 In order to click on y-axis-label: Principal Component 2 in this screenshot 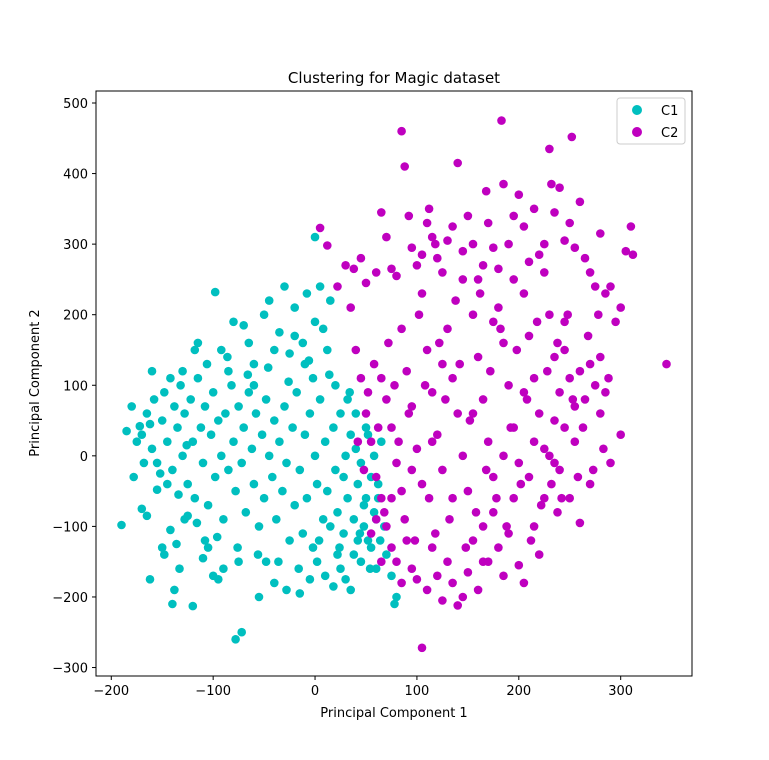, I will do `click(35, 382)`.